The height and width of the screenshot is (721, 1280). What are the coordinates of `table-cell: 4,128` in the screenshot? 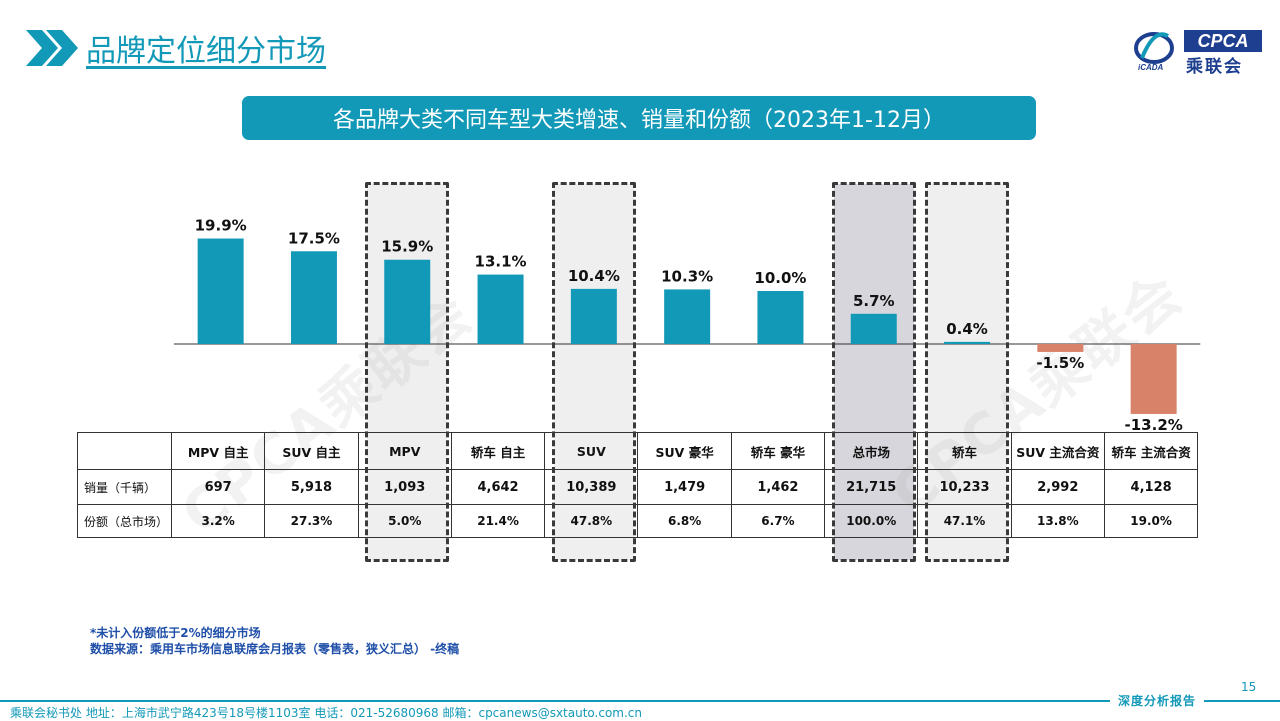 It's located at (1151, 487).